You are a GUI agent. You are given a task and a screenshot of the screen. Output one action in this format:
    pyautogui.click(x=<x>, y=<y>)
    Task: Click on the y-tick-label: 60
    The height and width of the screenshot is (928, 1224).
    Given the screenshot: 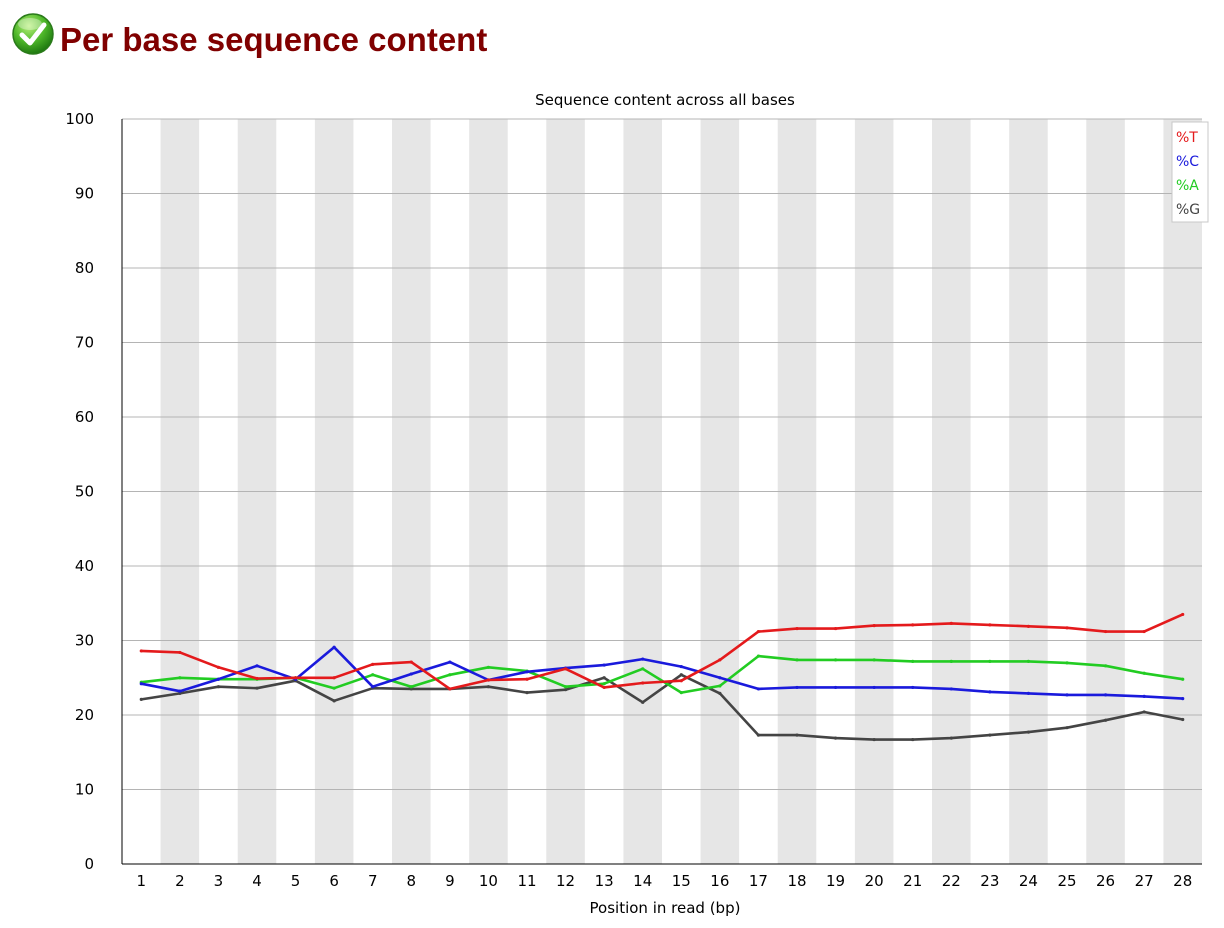 What is the action you would take?
    pyautogui.click(x=84, y=417)
    